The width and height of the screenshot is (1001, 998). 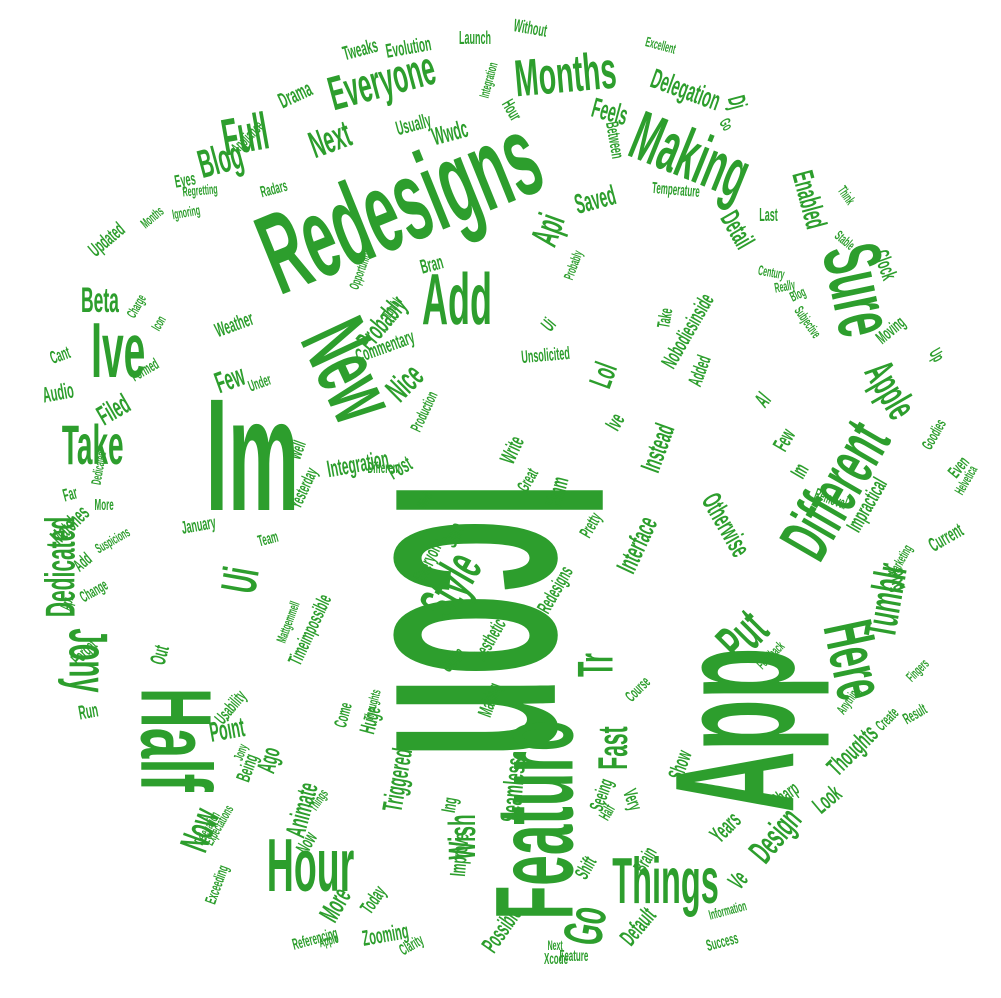 What do you see at coordinates (60, 355) in the screenshot?
I see `word-cant-114: Cant` at bounding box center [60, 355].